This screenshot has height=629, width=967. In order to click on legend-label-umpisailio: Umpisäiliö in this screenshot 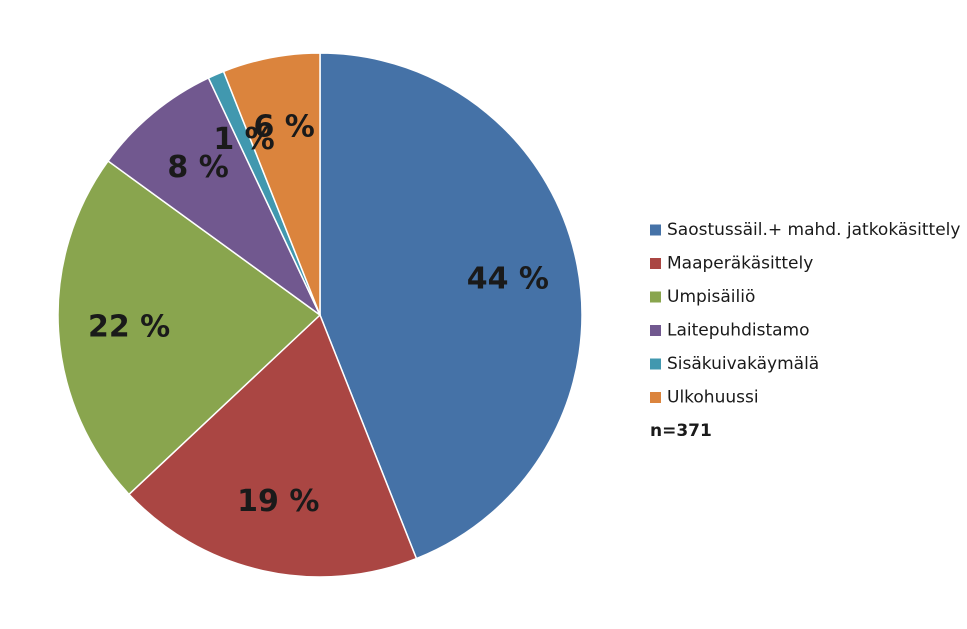, I will do `click(711, 297)`.